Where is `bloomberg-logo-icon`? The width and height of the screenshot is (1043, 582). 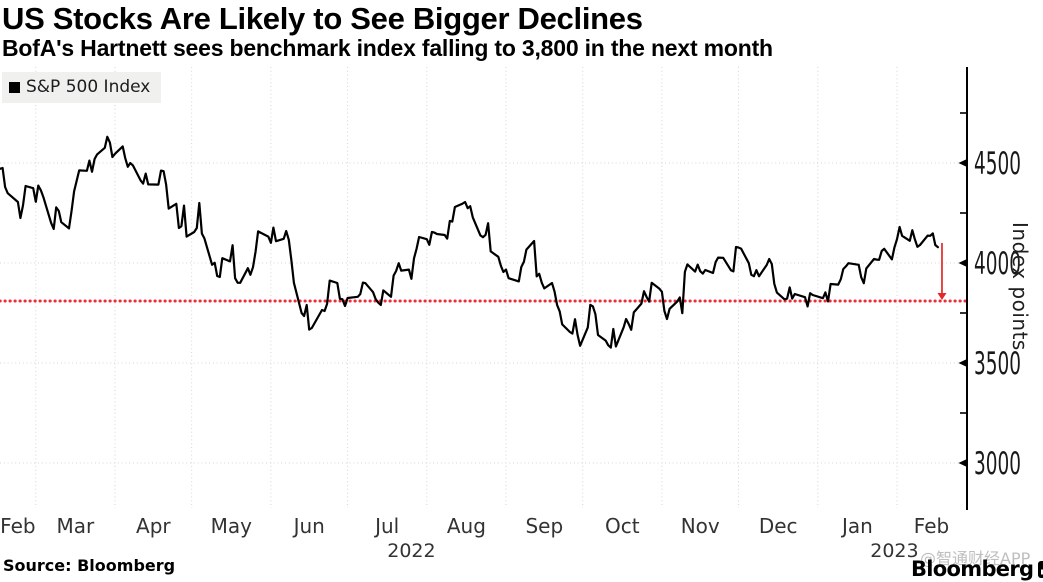 bloomberg-logo-icon is located at coordinates (1040, 569).